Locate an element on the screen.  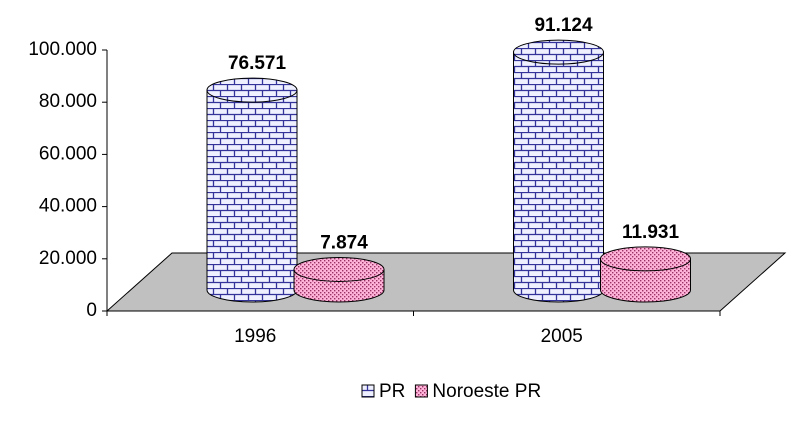
y-tick-label: 20.000 is located at coordinates (68, 258).